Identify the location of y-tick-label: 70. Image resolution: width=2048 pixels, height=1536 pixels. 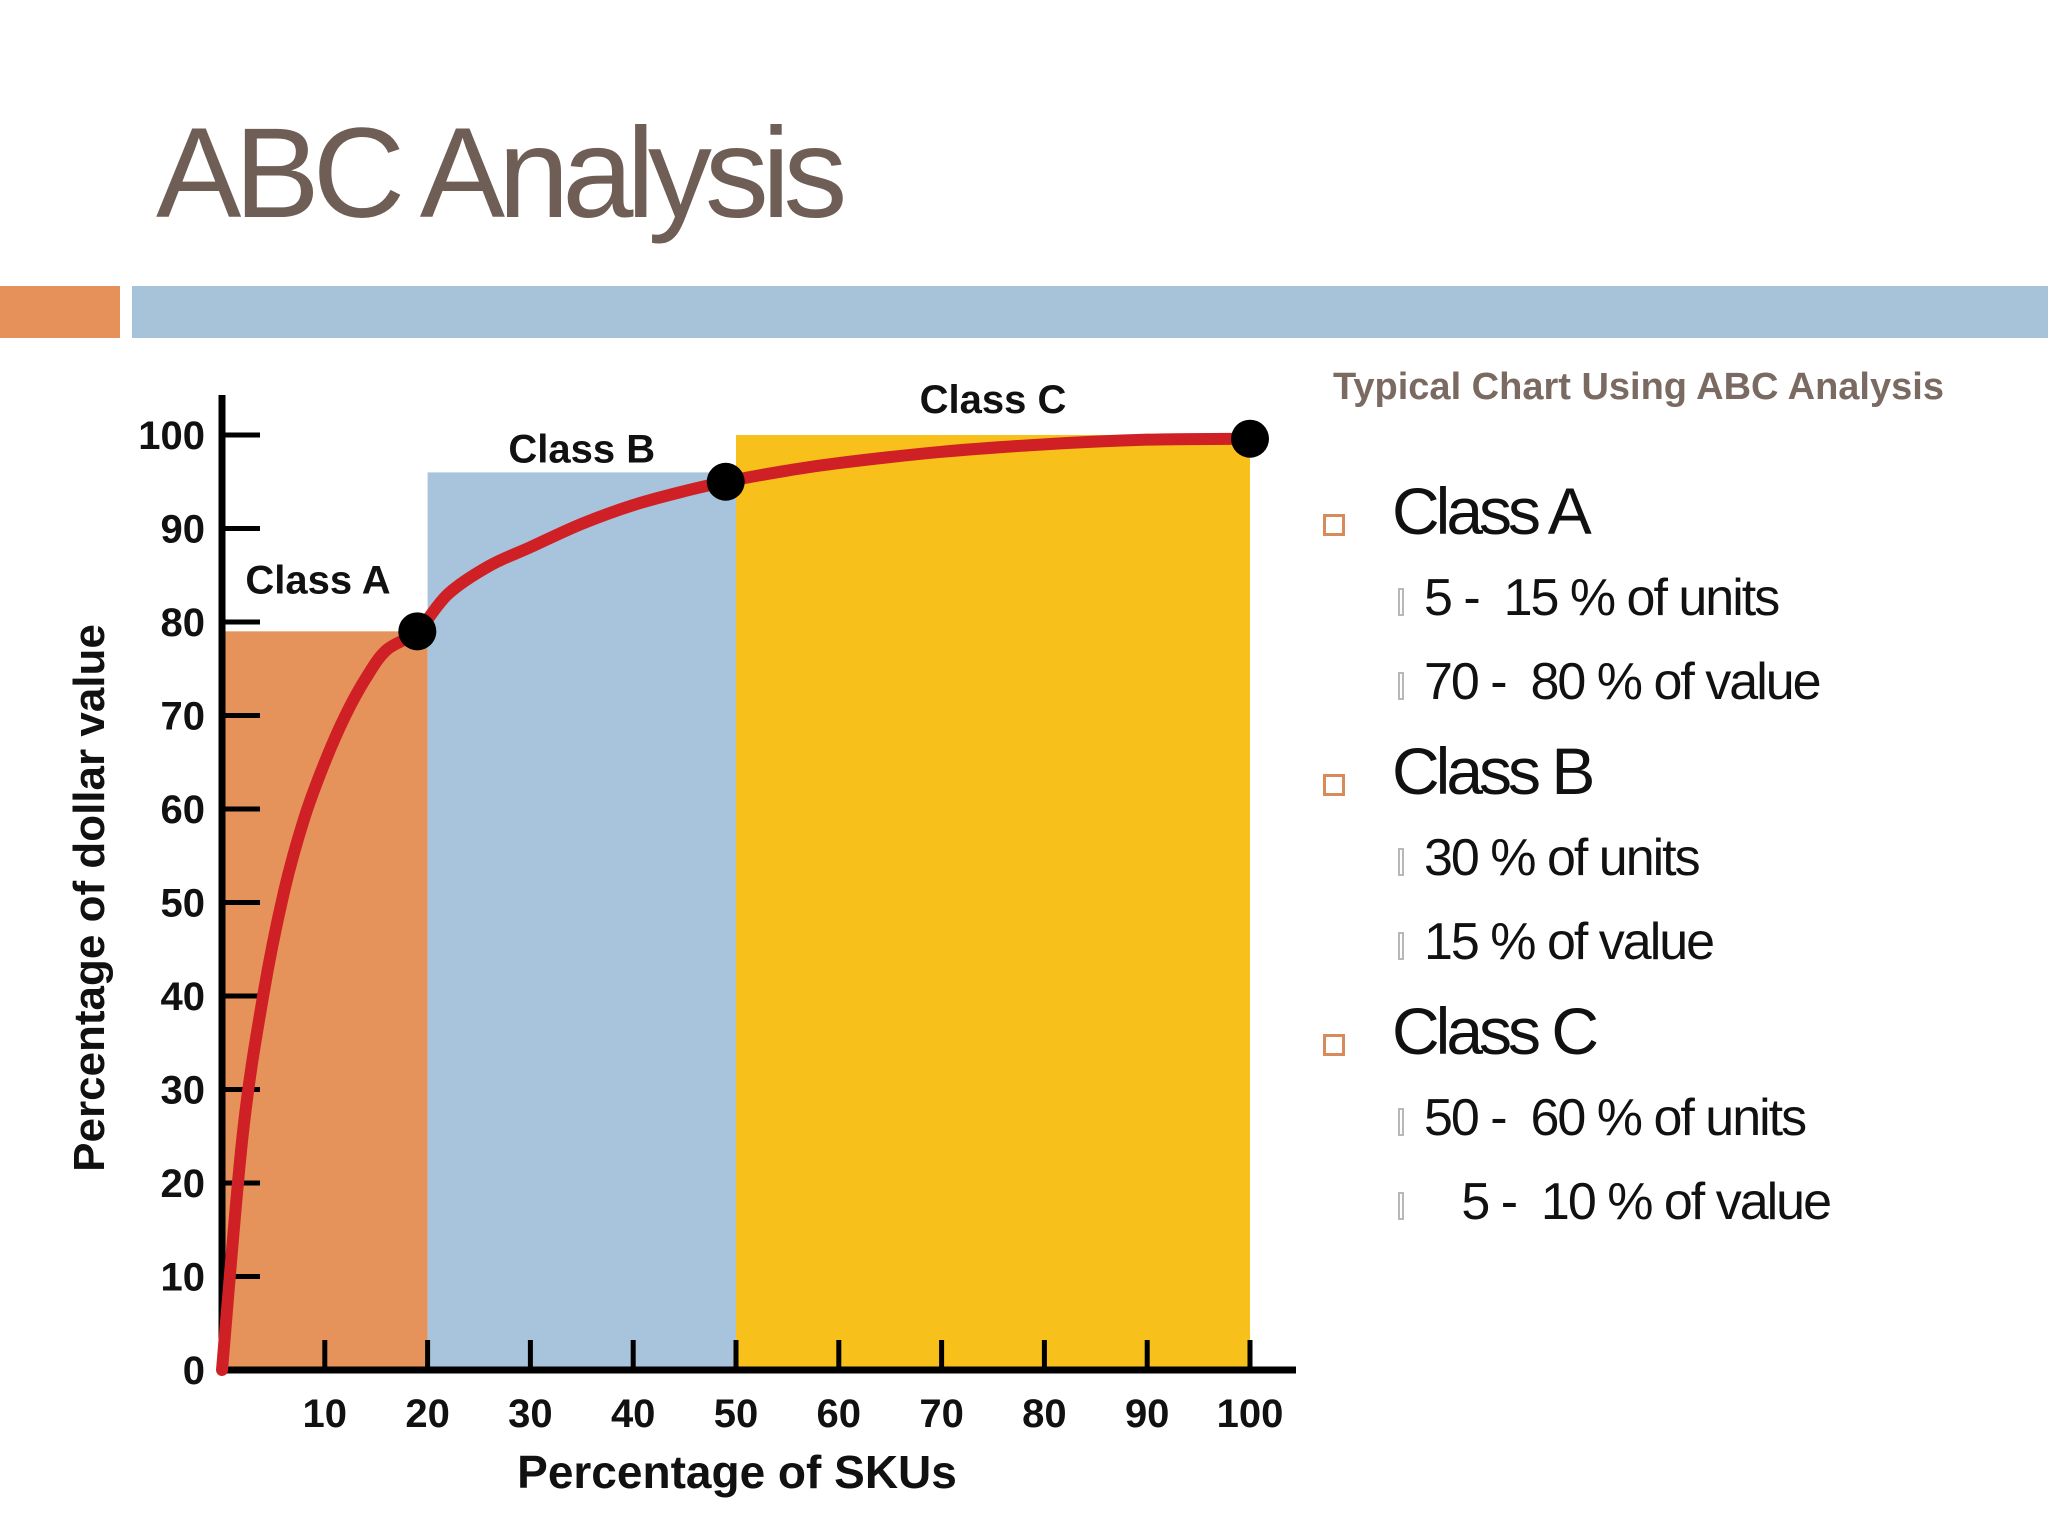
(183, 717).